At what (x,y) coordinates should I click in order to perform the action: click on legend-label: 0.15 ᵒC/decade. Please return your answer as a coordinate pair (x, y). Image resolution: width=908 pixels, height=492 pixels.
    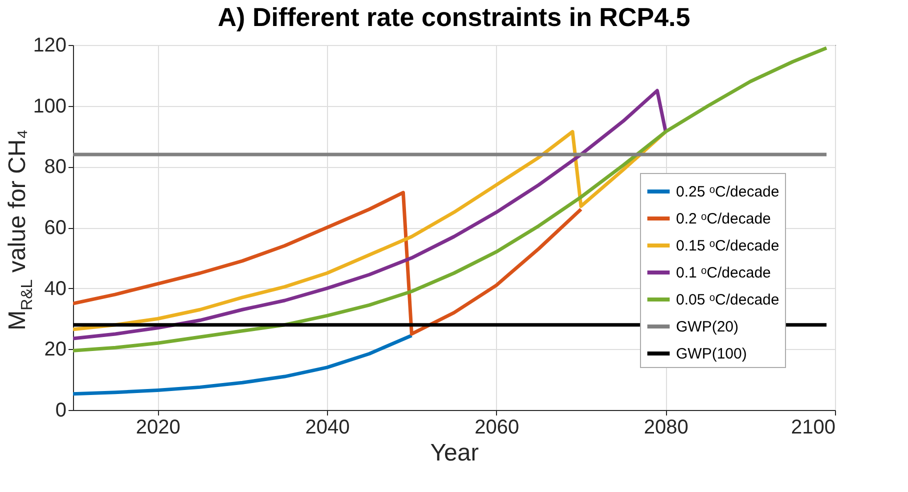
    Looking at the image, I should click on (728, 246).